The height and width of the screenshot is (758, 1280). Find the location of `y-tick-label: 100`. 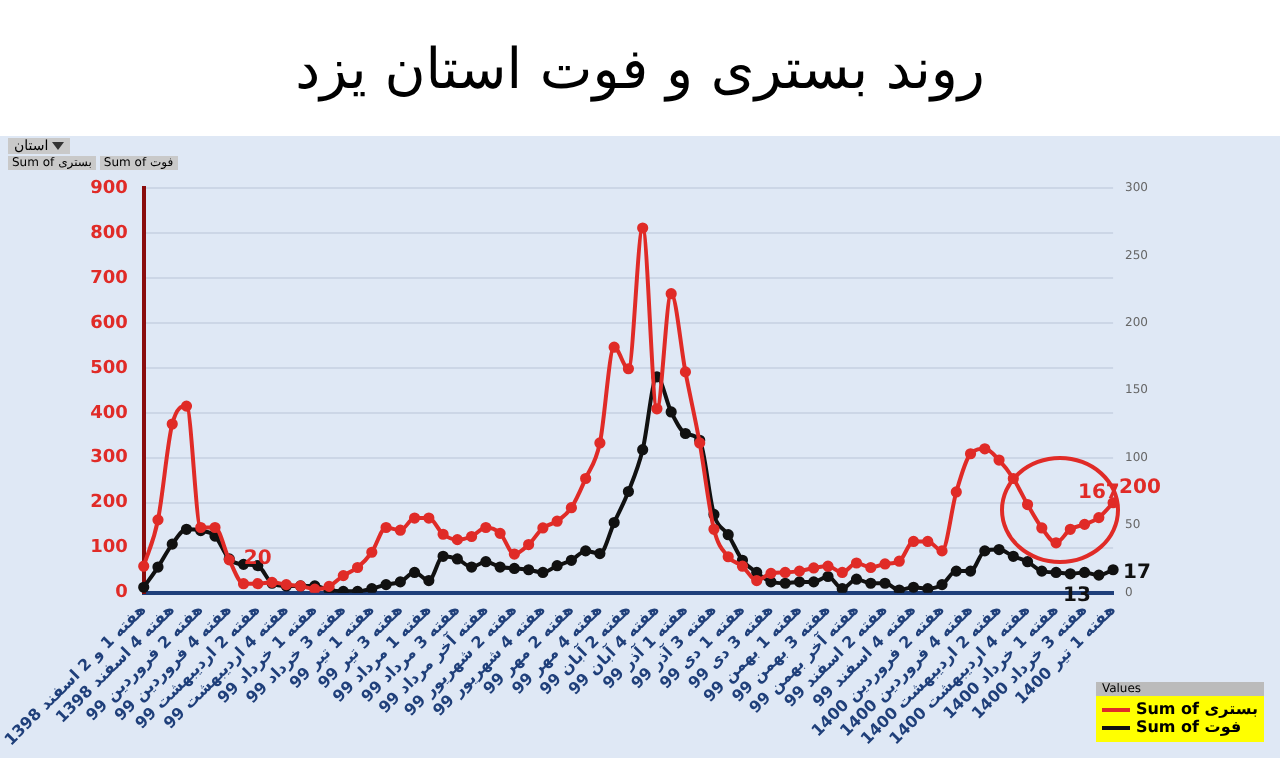

y-tick-label: 100 is located at coordinates (109, 548).